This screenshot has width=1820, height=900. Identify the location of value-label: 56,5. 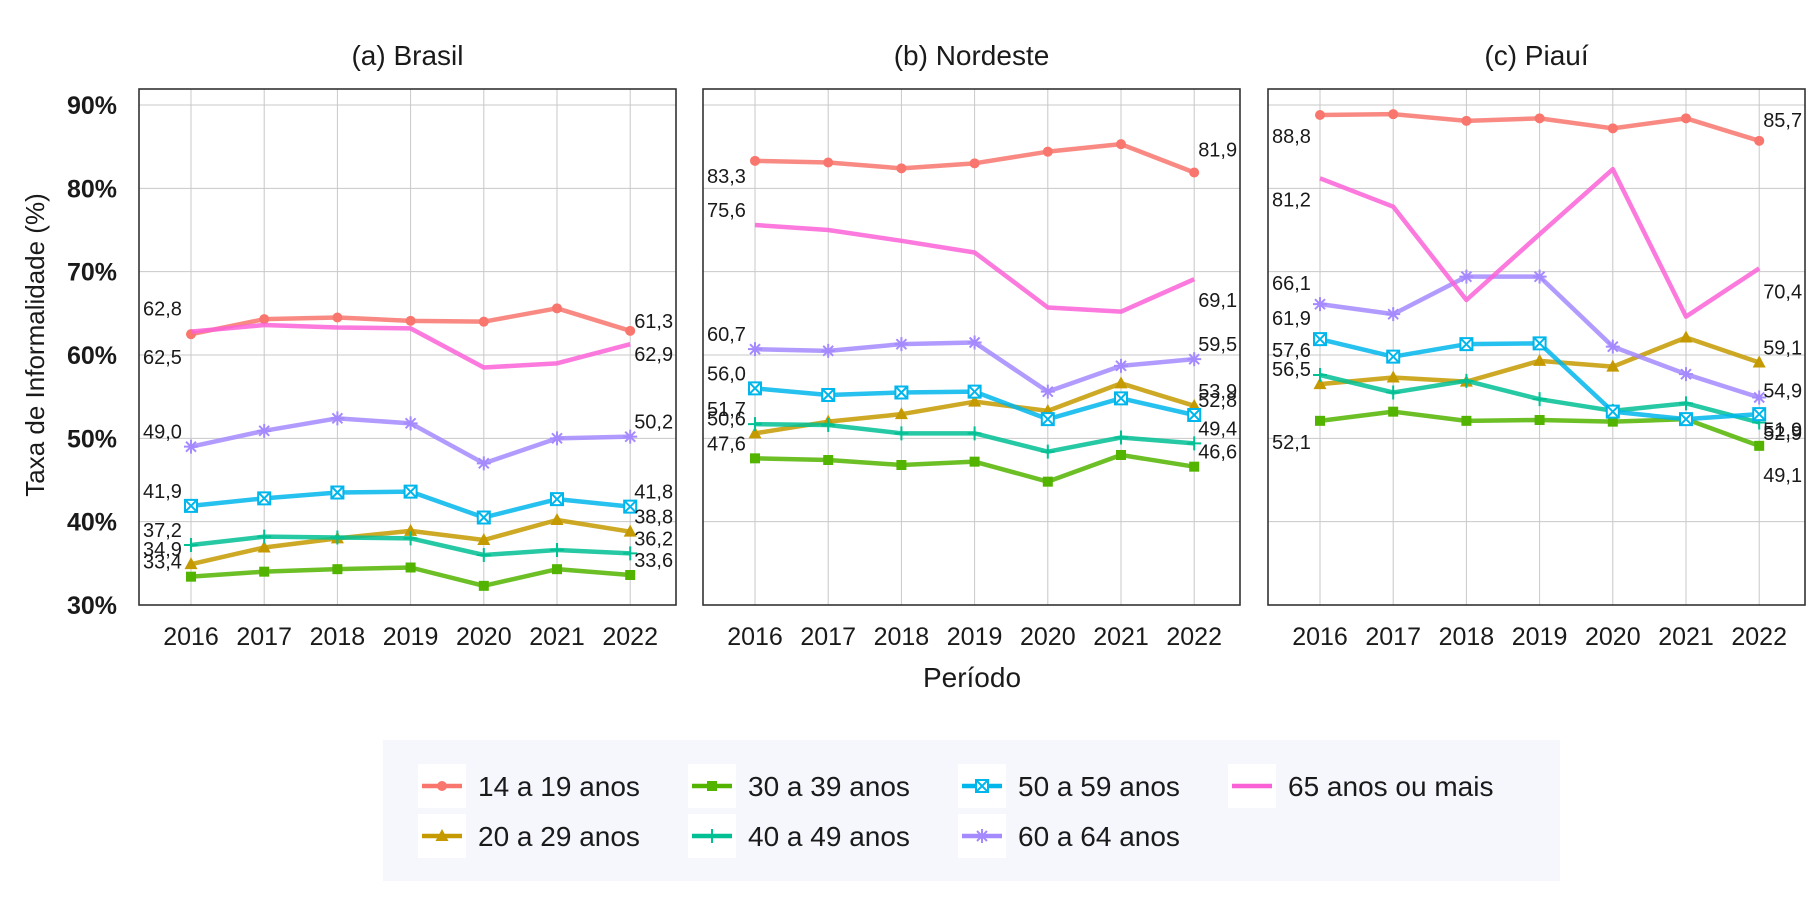
(1291, 370).